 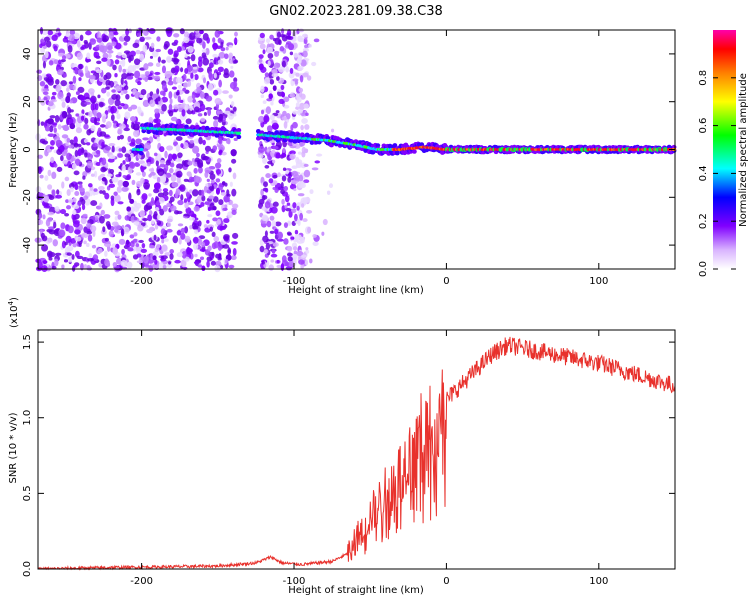 I want to click on figure-title: GN02.2023.281.09.38.C38, so click(x=356, y=11).